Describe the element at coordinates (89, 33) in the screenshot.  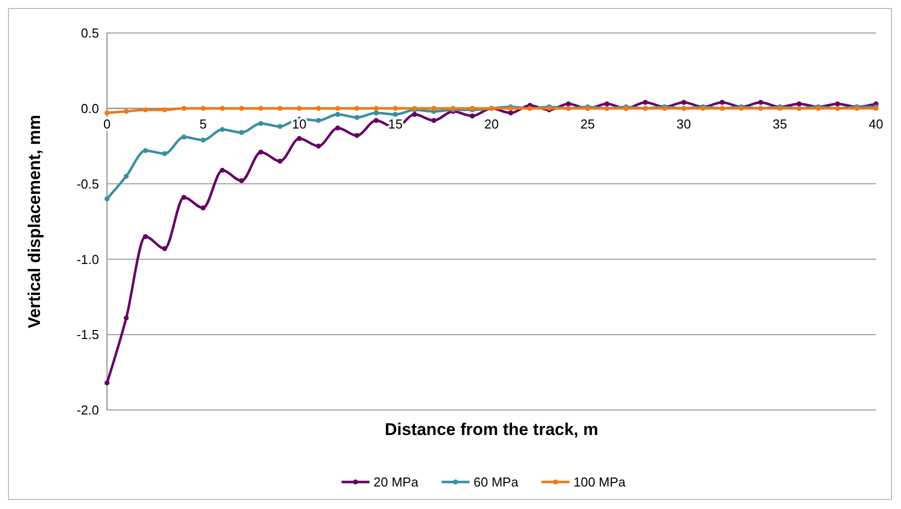
I see `y-tick-label: 0.5` at that location.